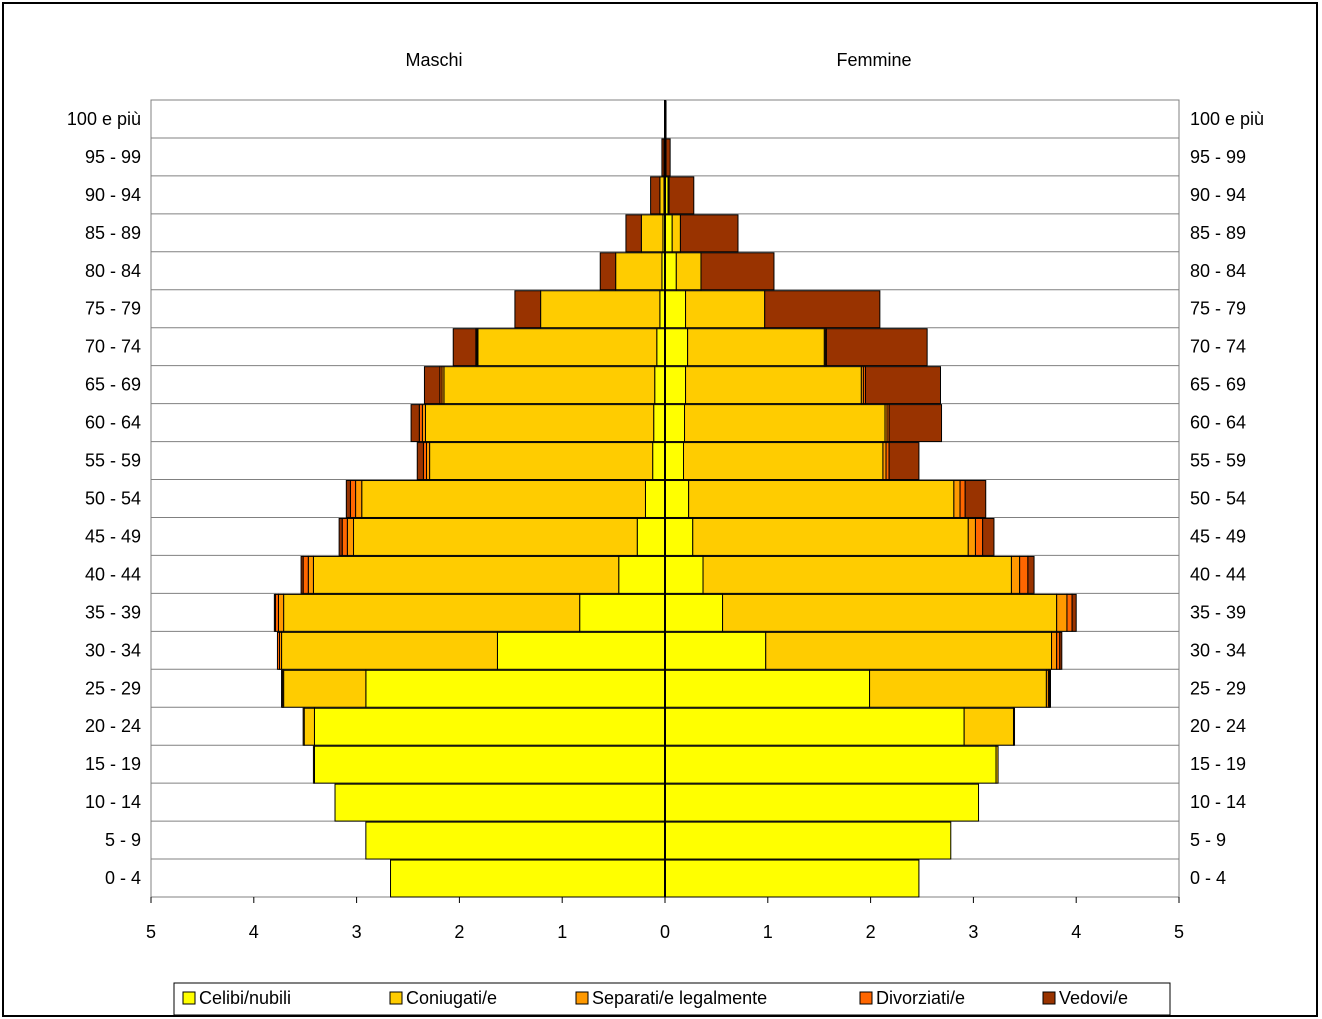 Image resolution: width=1322 pixels, height=1019 pixels. What do you see at coordinates (113, 536) in the screenshot?
I see `age-label-left: 45 - 49` at bounding box center [113, 536].